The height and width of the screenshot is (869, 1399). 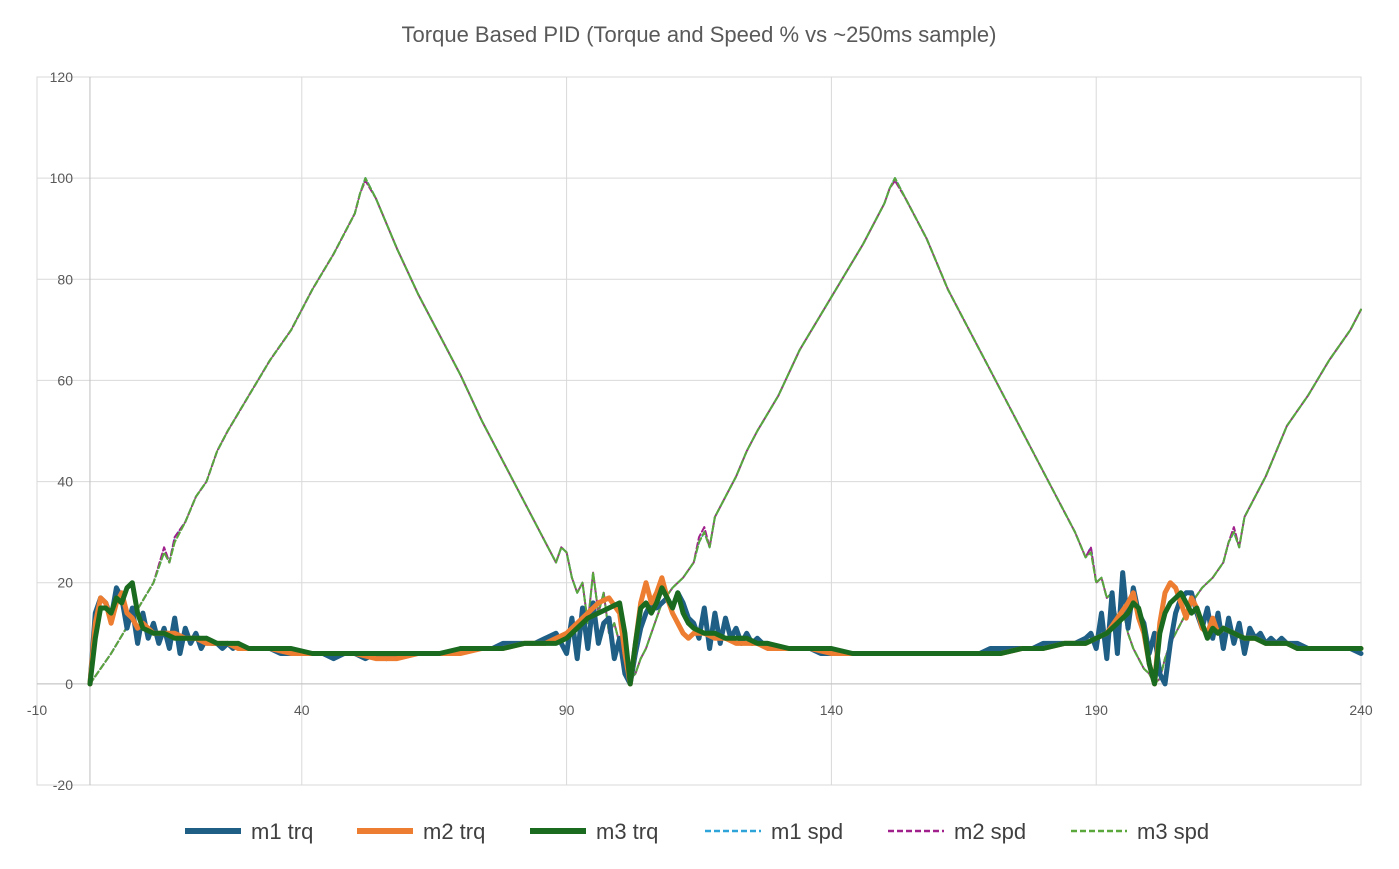 What do you see at coordinates (697, 831) in the screenshot?
I see `legend: m1 trq m2 trq m3 trq m1 spd m2 spd m3 spd` at bounding box center [697, 831].